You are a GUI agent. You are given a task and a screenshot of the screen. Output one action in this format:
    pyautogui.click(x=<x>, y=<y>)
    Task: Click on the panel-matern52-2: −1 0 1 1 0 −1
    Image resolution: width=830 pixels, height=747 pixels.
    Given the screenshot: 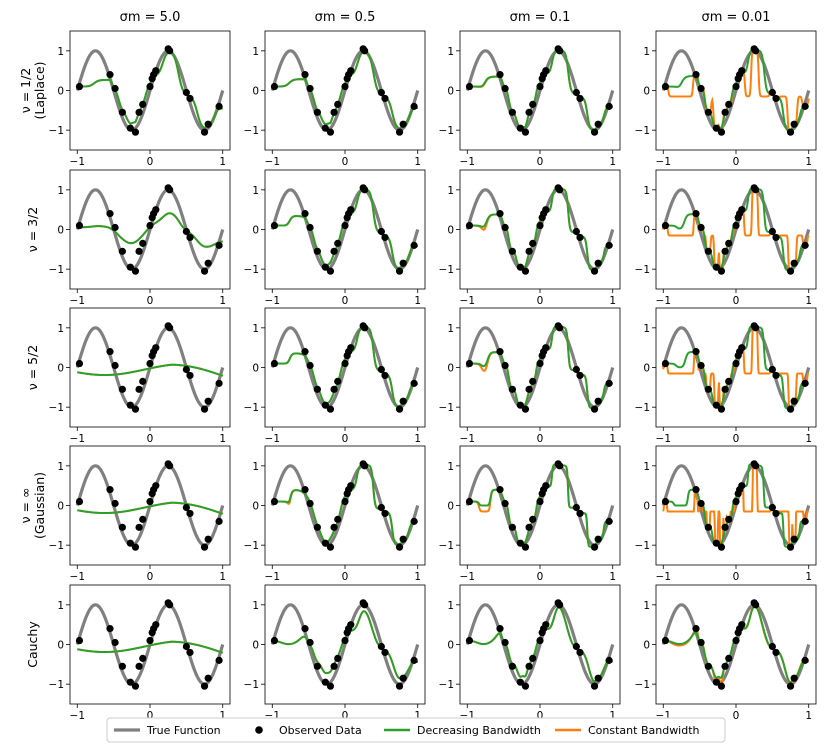 What is the action you would take?
    pyautogui.click(x=530, y=376)
    